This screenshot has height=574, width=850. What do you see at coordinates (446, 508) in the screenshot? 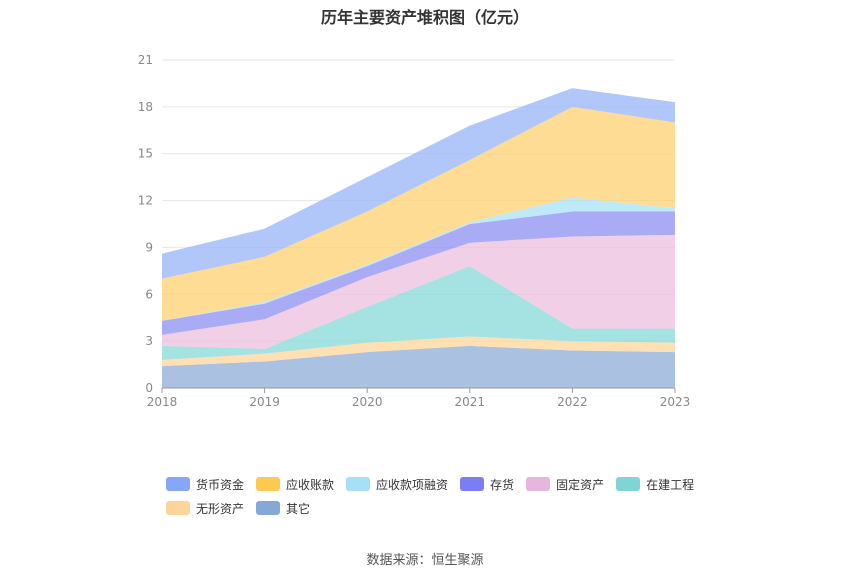
I see `legend-row: 无形资产 其它` at bounding box center [446, 508].